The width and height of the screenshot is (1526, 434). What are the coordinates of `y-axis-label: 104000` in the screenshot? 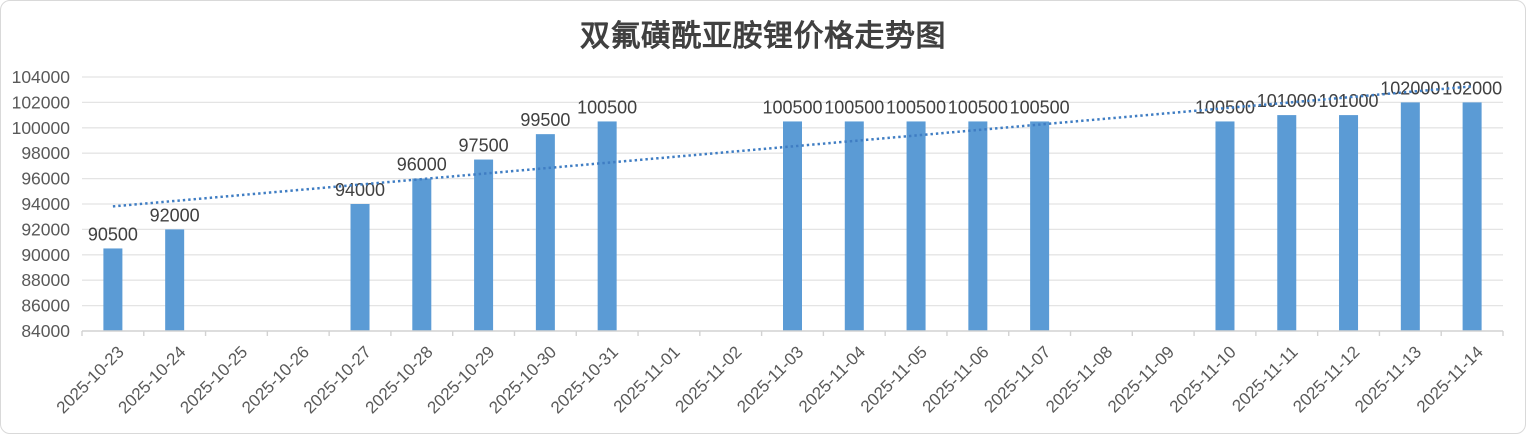 It's located at (41, 77).